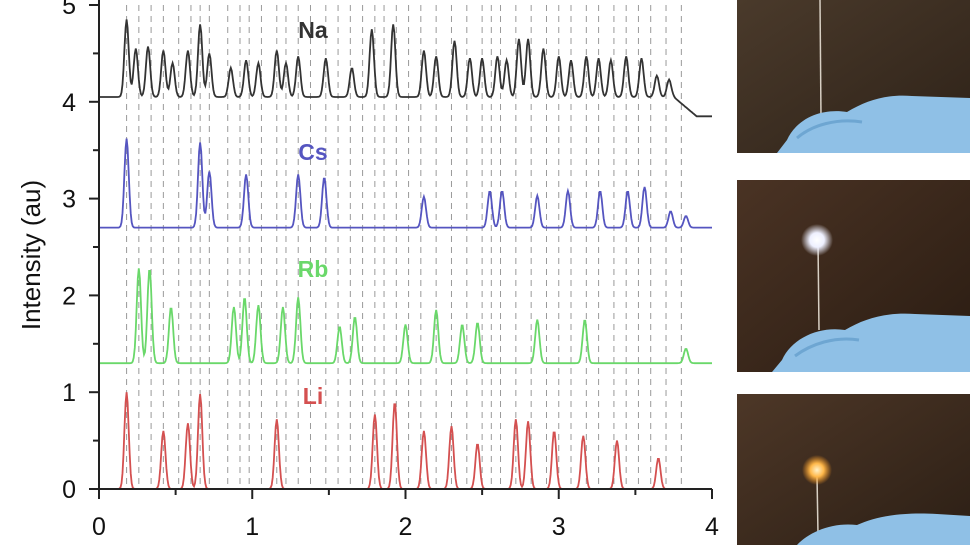 This screenshot has width=970, height=545. What do you see at coordinates (69, 200) in the screenshot?
I see `y-tick-label: 3` at bounding box center [69, 200].